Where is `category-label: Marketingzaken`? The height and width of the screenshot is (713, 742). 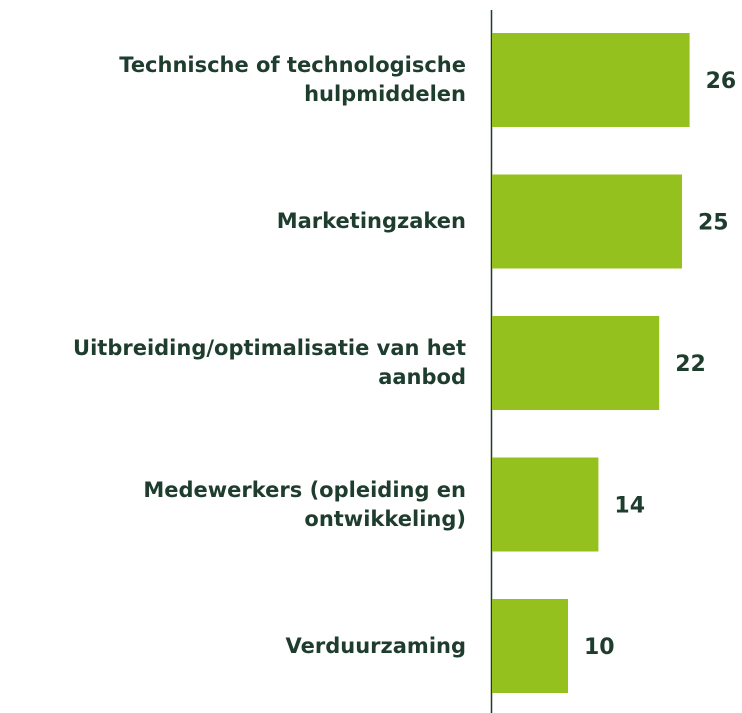 category-label: Marketingzaken is located at coordinates (233, 222).